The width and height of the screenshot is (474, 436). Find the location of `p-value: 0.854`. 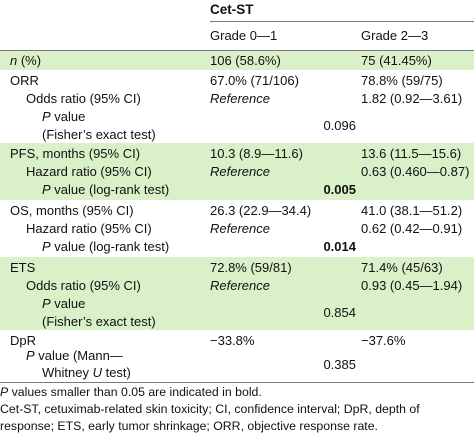

p-value: 0.854 is located at coordinates (339, 312).